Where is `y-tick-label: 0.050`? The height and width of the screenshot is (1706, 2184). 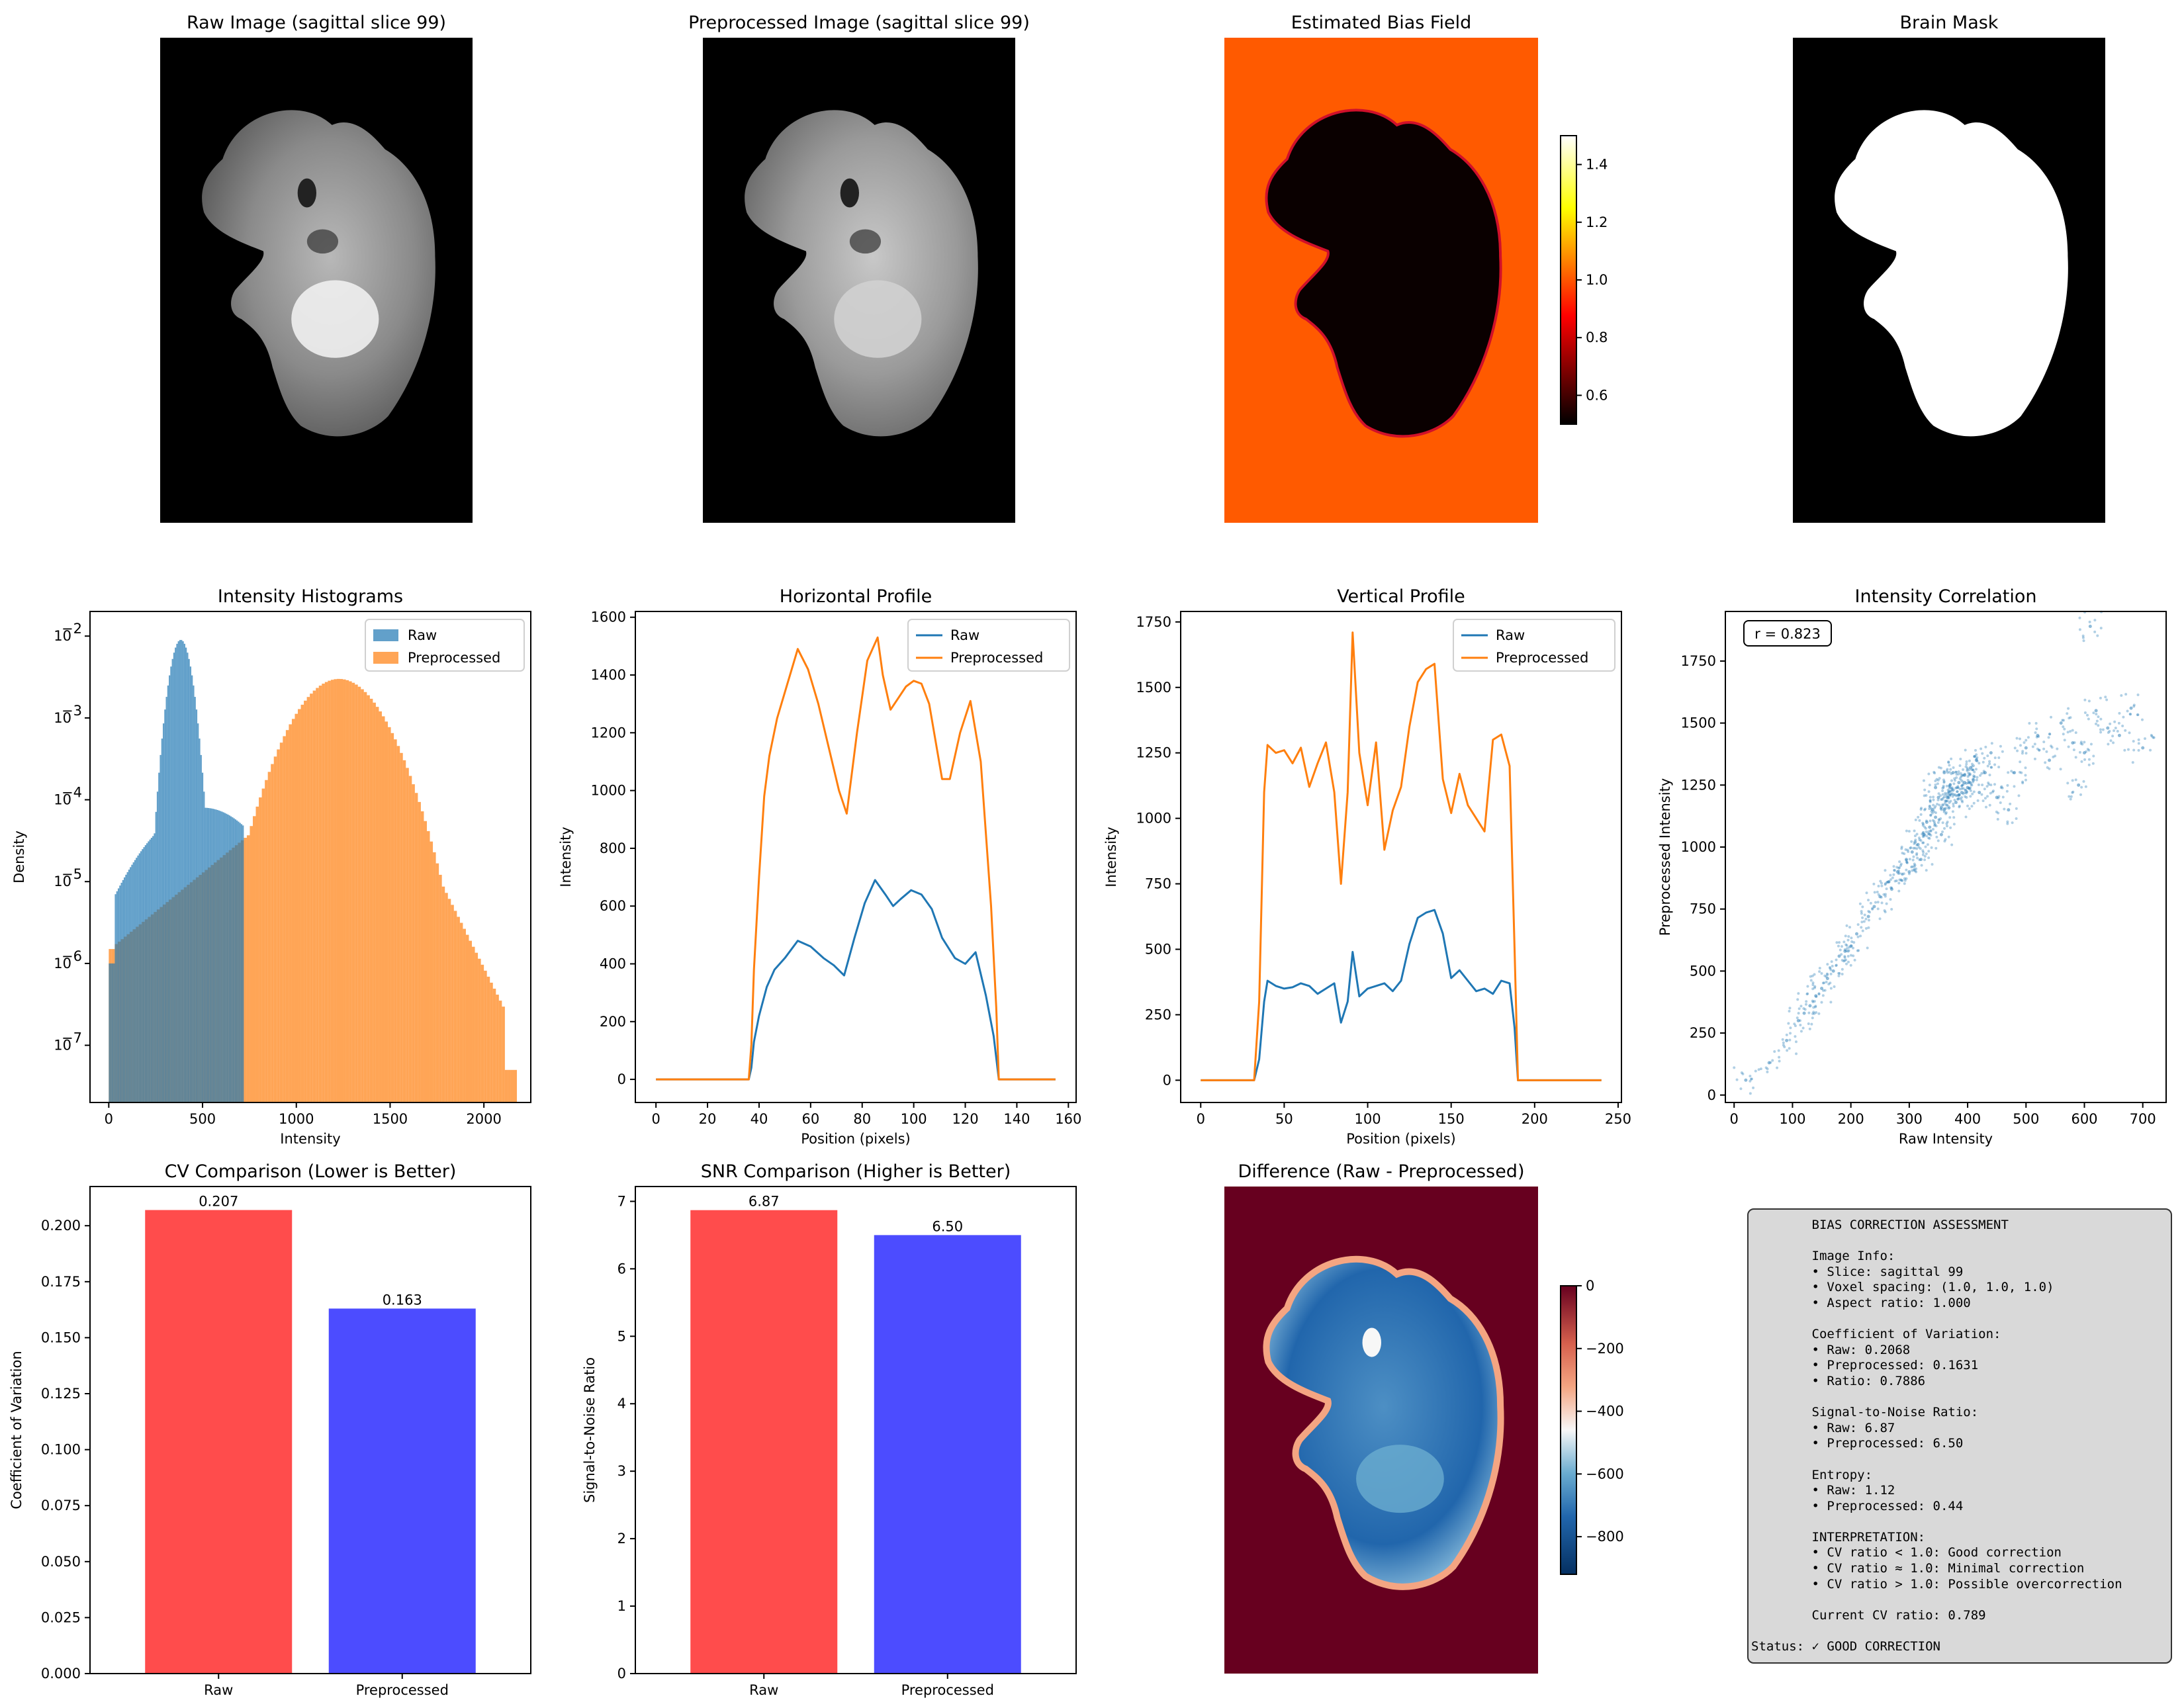 y-tick-label: 0.050 is located at coordinates (61, 1562).